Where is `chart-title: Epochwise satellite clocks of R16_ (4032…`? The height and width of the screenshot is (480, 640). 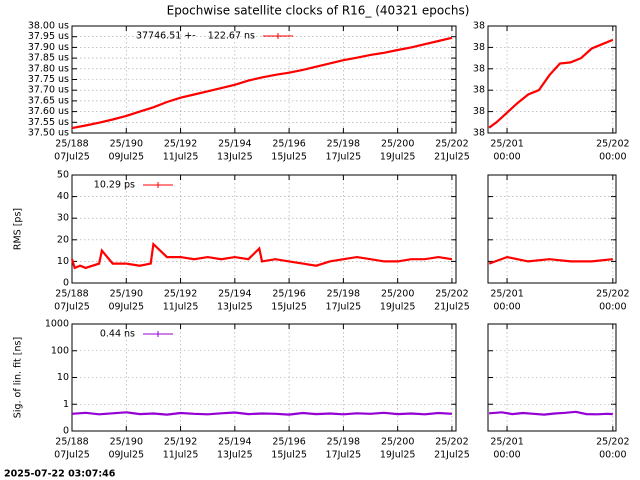 chart-title: Epochwise satellite clocks of R16_ (4032… is located at coordinates (318, 11).